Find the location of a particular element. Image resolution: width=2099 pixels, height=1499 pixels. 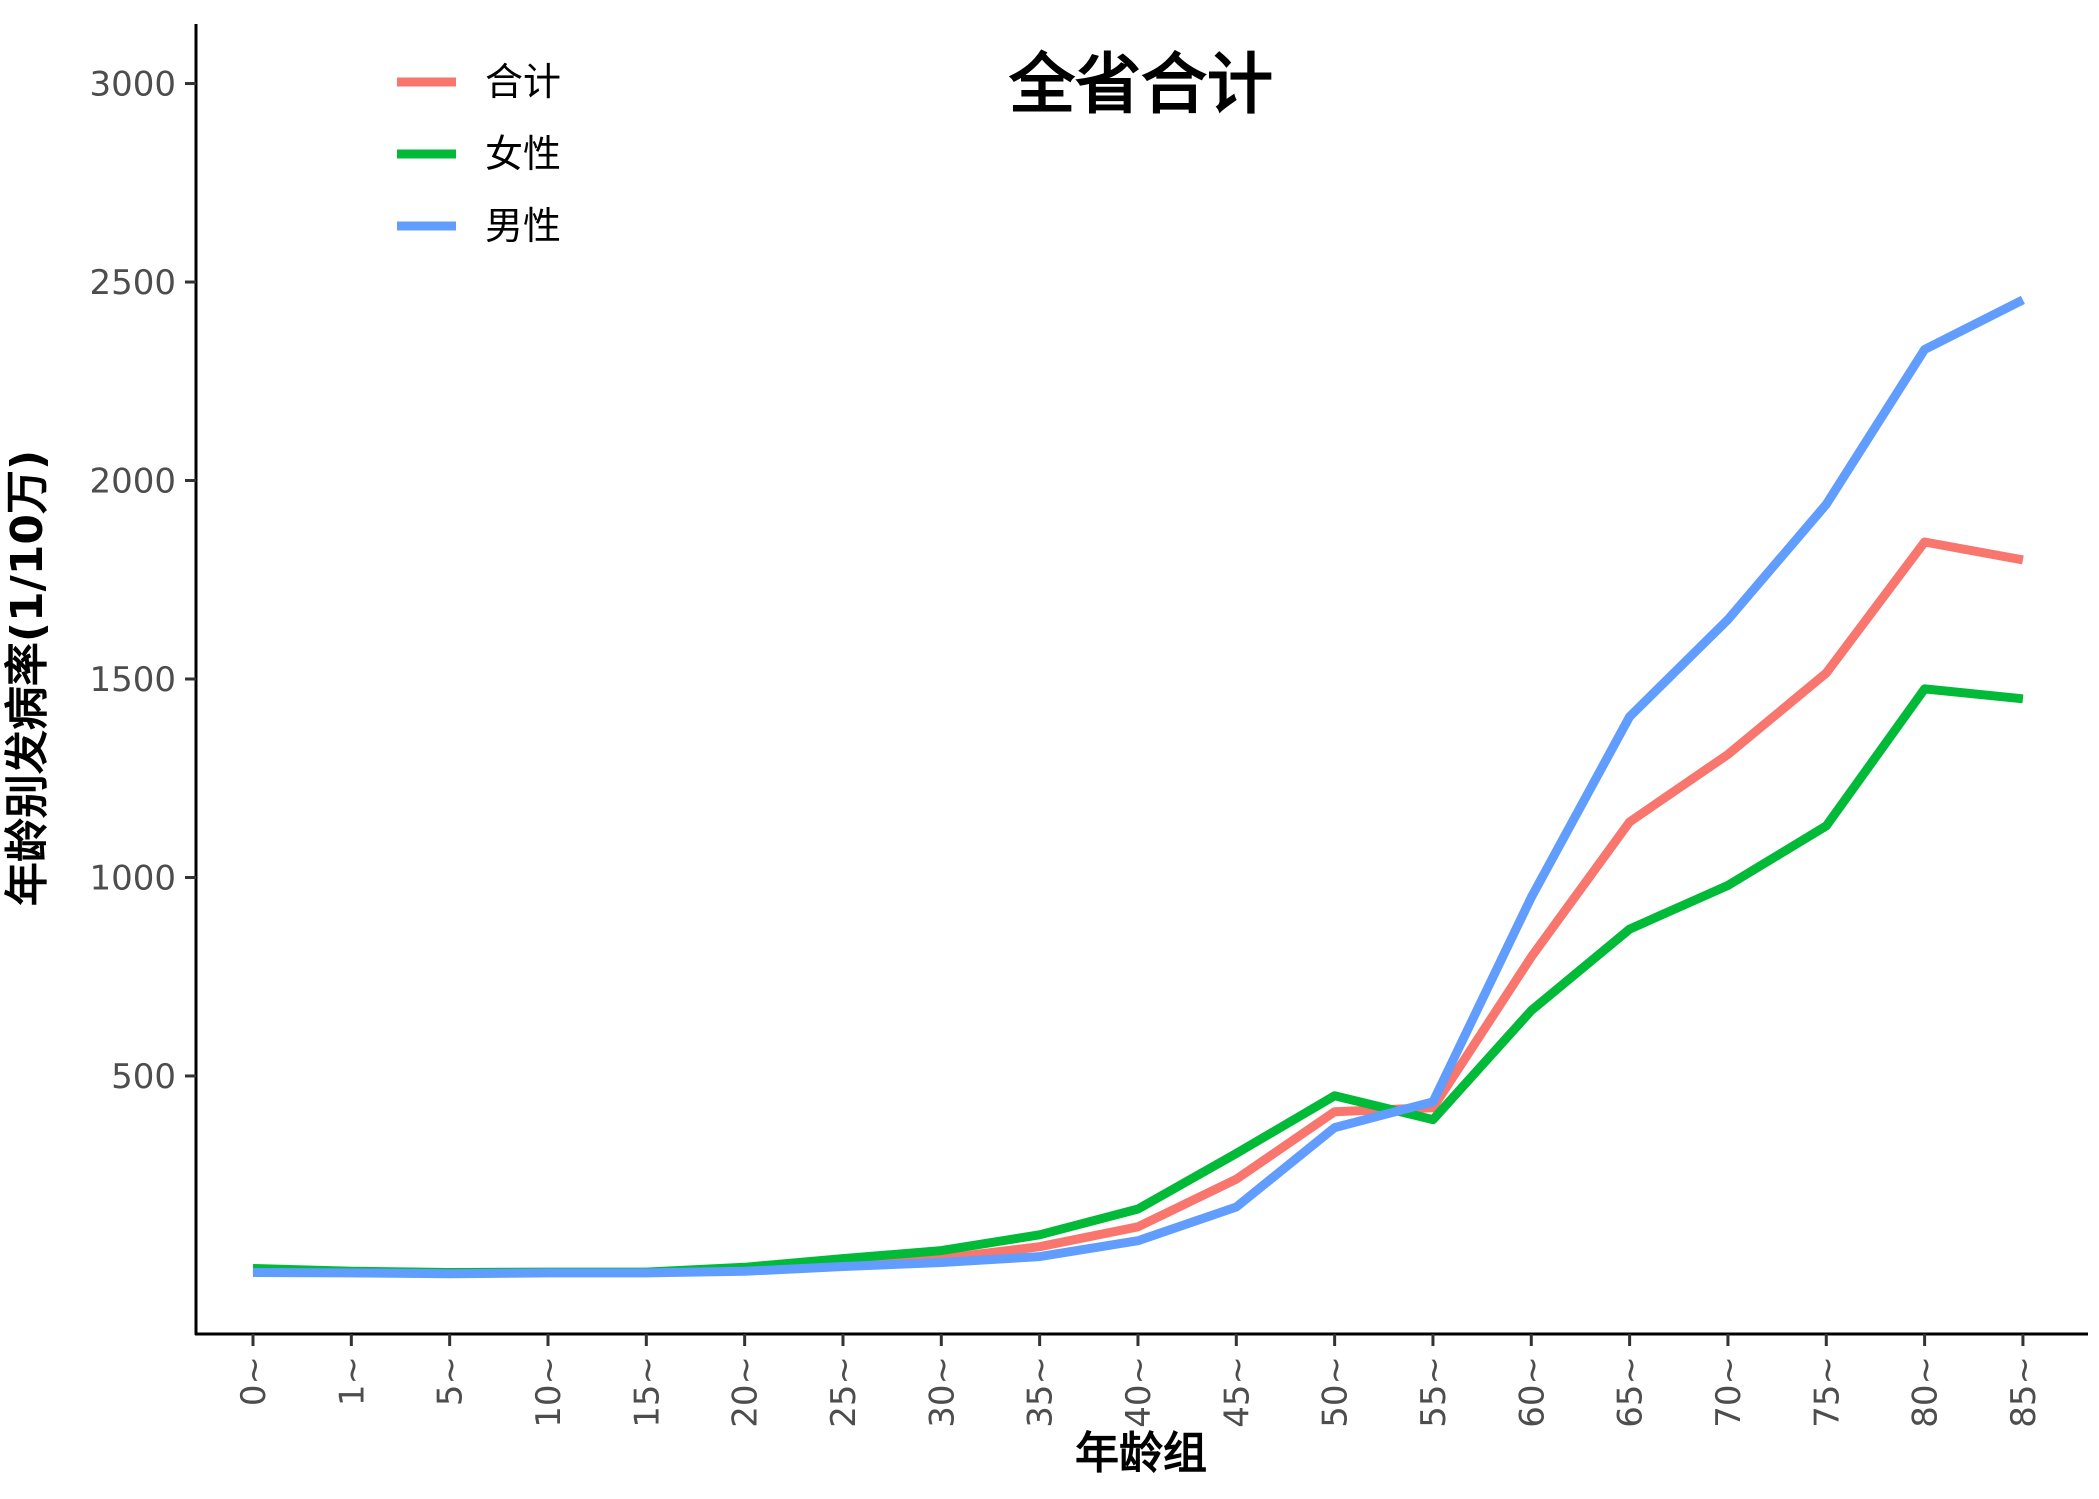

y-tick-label: 500 is located at coordinates (143, 1077).